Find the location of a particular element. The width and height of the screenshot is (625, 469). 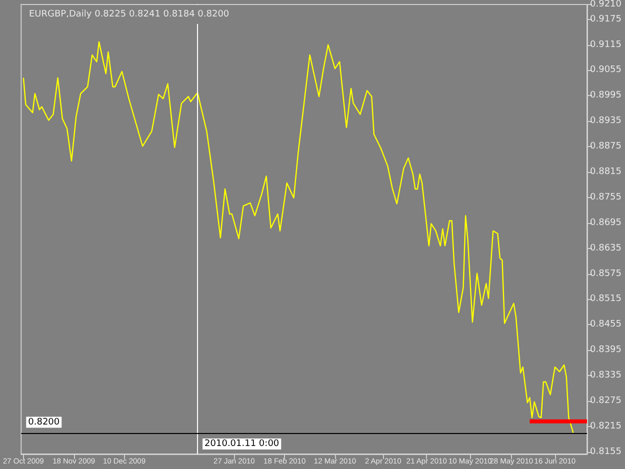

ref-line-label: 2010.01.11 0:00 is located at coordinates (242, 444).